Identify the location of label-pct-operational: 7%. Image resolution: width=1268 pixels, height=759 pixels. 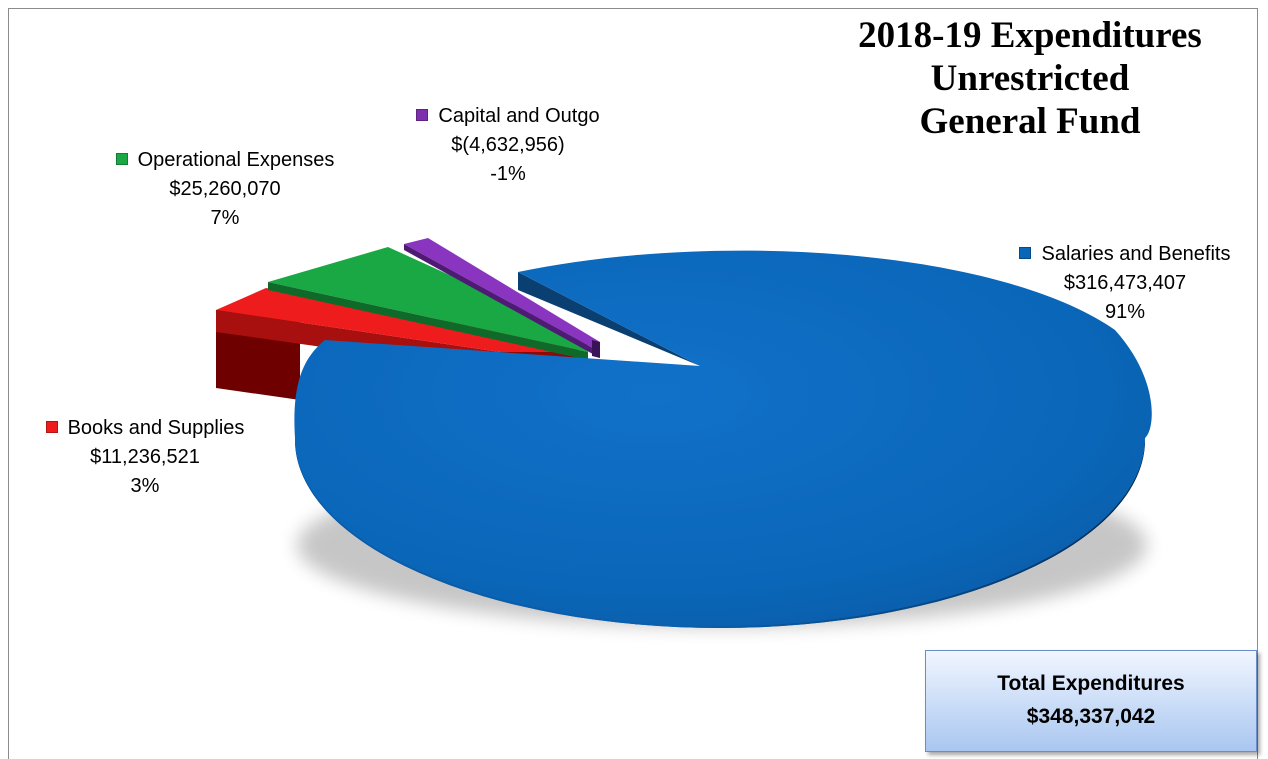
(225, 218).